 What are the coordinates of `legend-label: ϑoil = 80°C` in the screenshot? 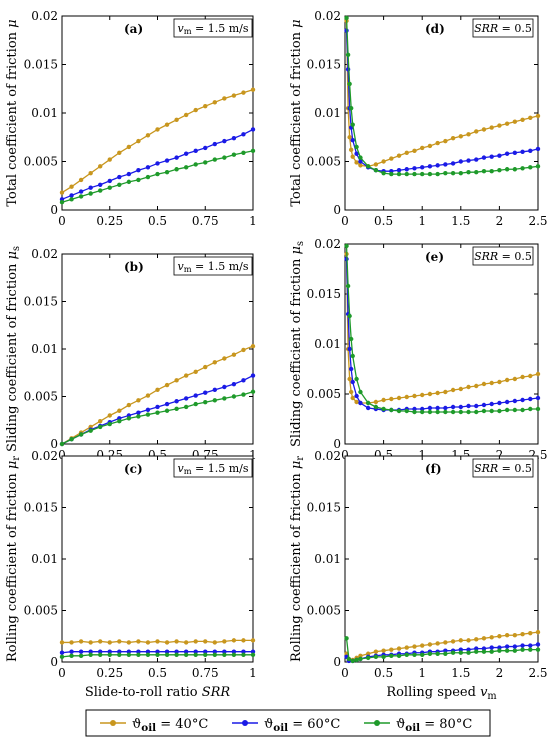 It's located at (434, 725).